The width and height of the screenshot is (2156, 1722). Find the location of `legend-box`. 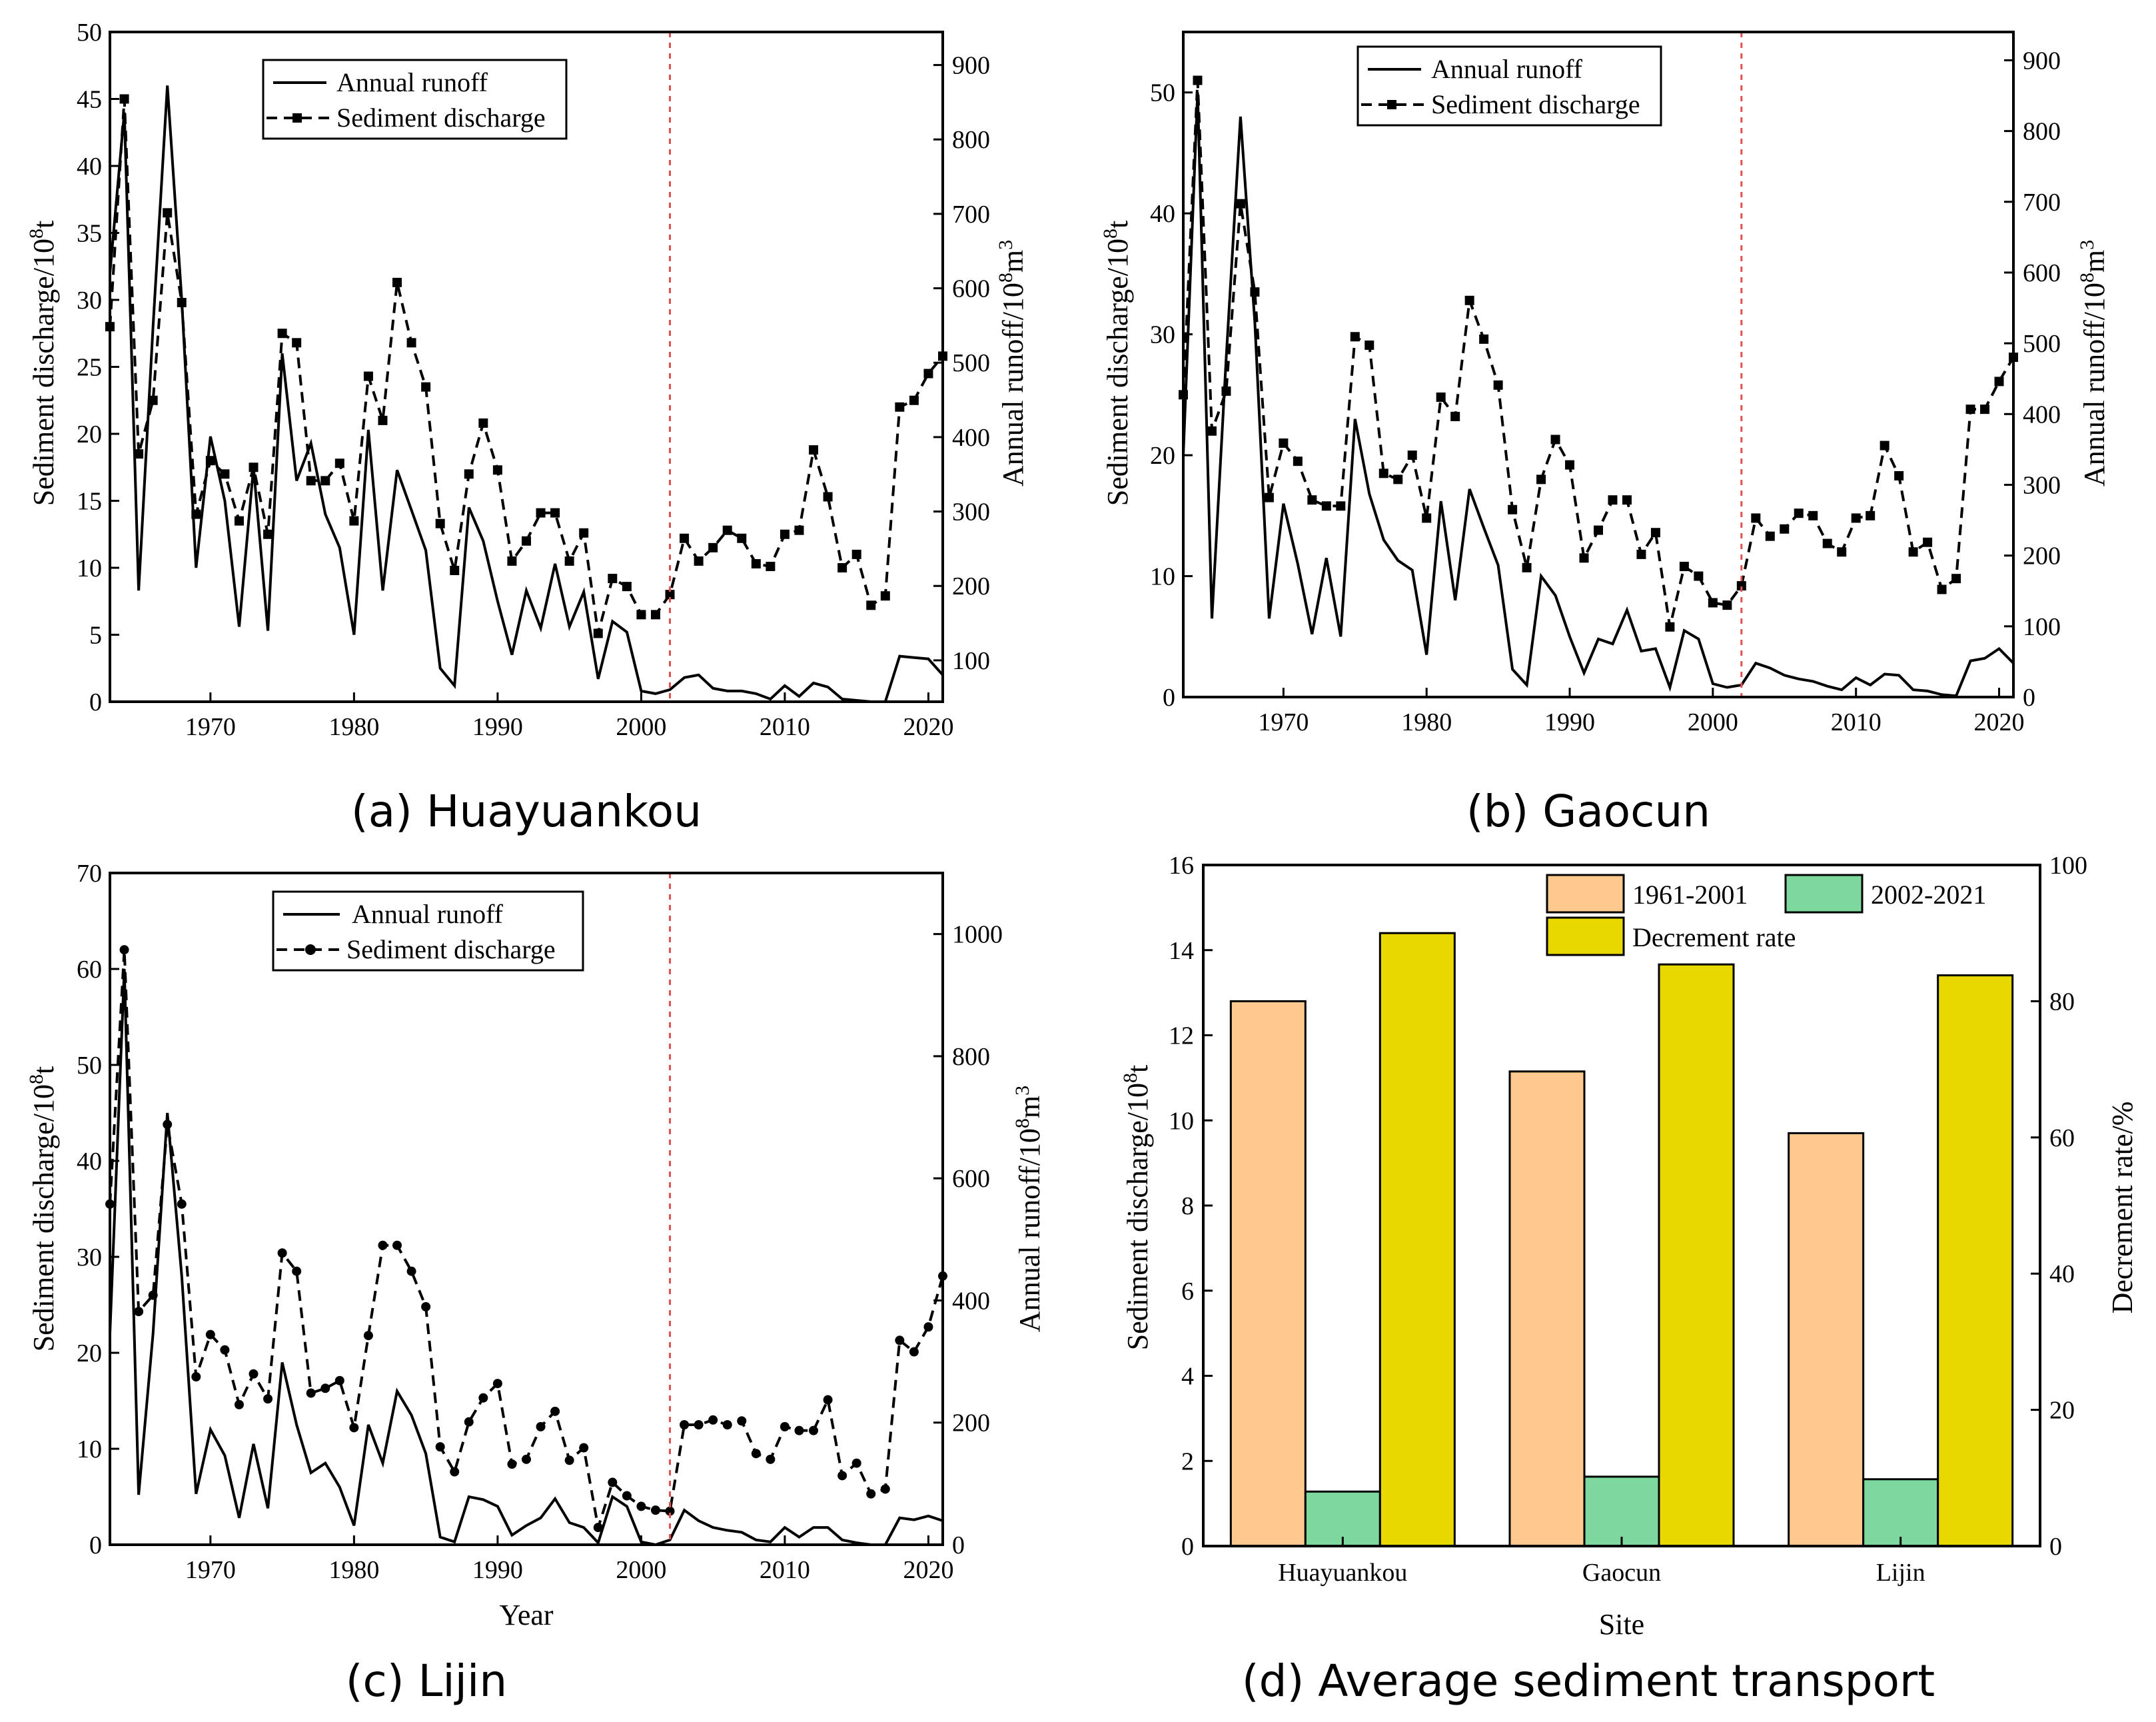

legend-box is located at coordinates (428, 931).